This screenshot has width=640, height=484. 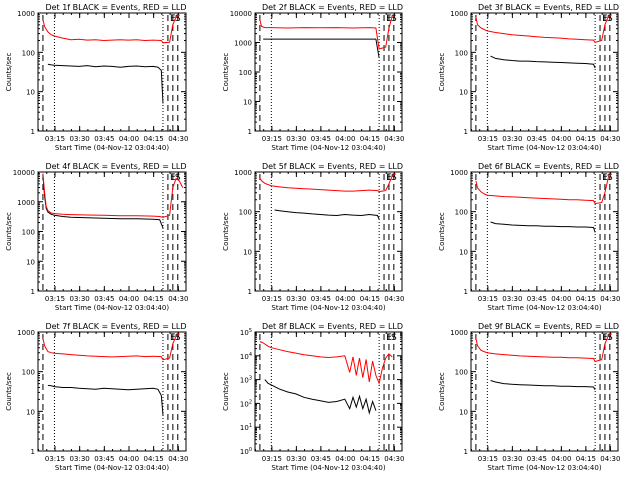 What do you see at coordinates (246, 403) in the screenshot?
I see `y-tick-label: 10²` at bounding box center [246, 403].